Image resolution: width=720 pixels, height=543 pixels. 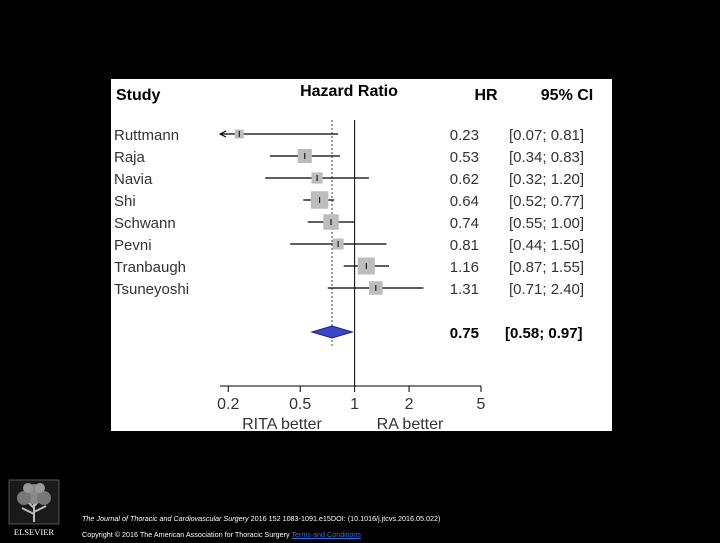 What do you see at coordinates (349, 91) in the screenshot?
I see `header-hazard-ratio: Hazard Ratio` at bounding box center [349, 91].